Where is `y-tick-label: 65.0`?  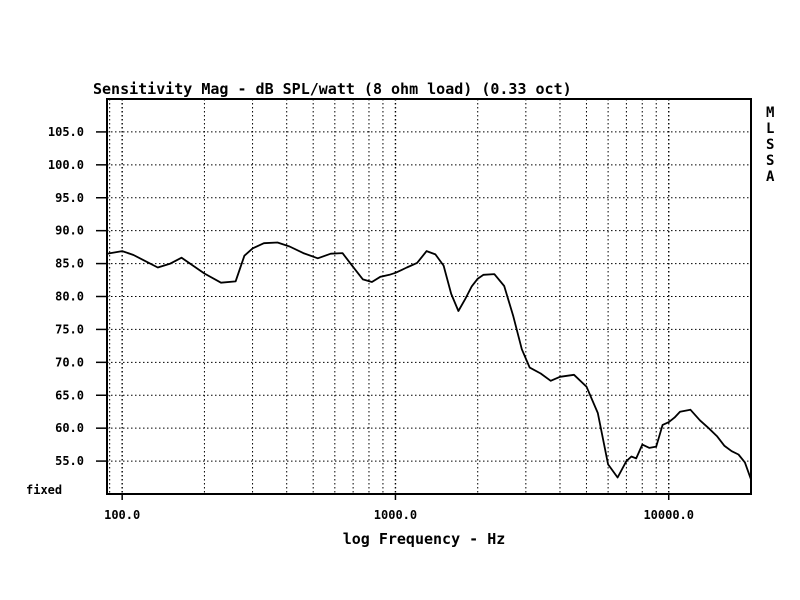
y-tick-label: 65.0 is located at coordinates (69, 395).